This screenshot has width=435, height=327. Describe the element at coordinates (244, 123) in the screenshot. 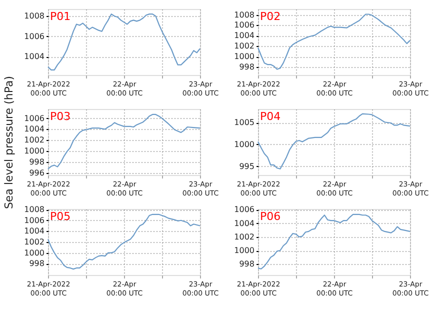

I see `y-tick-label: 1005` at that location.